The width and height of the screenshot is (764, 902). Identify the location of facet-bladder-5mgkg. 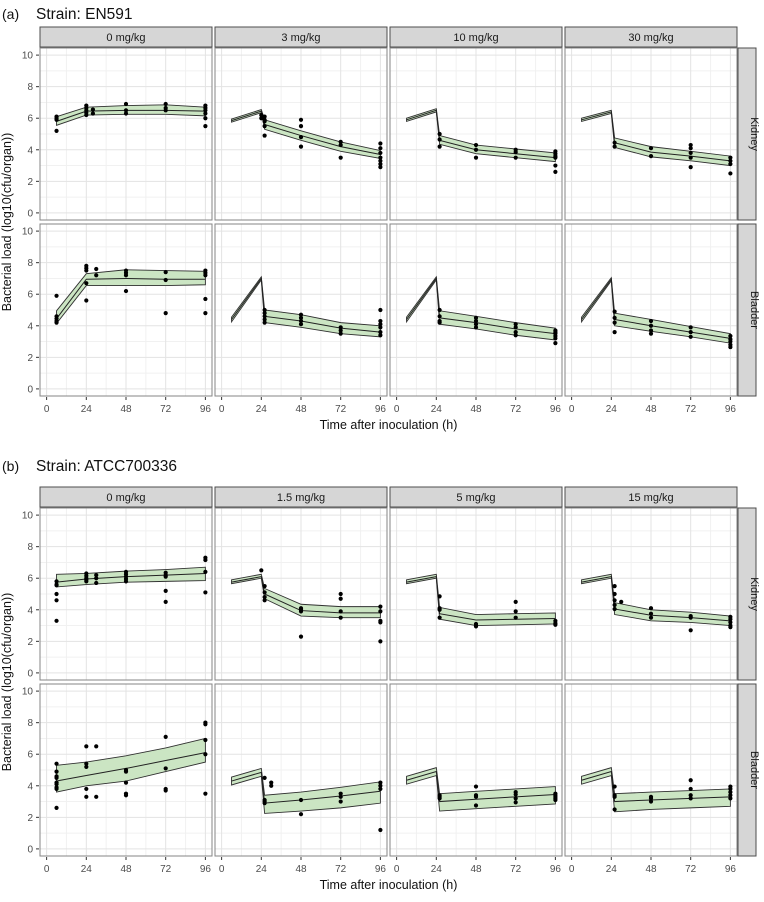
(476, 770).